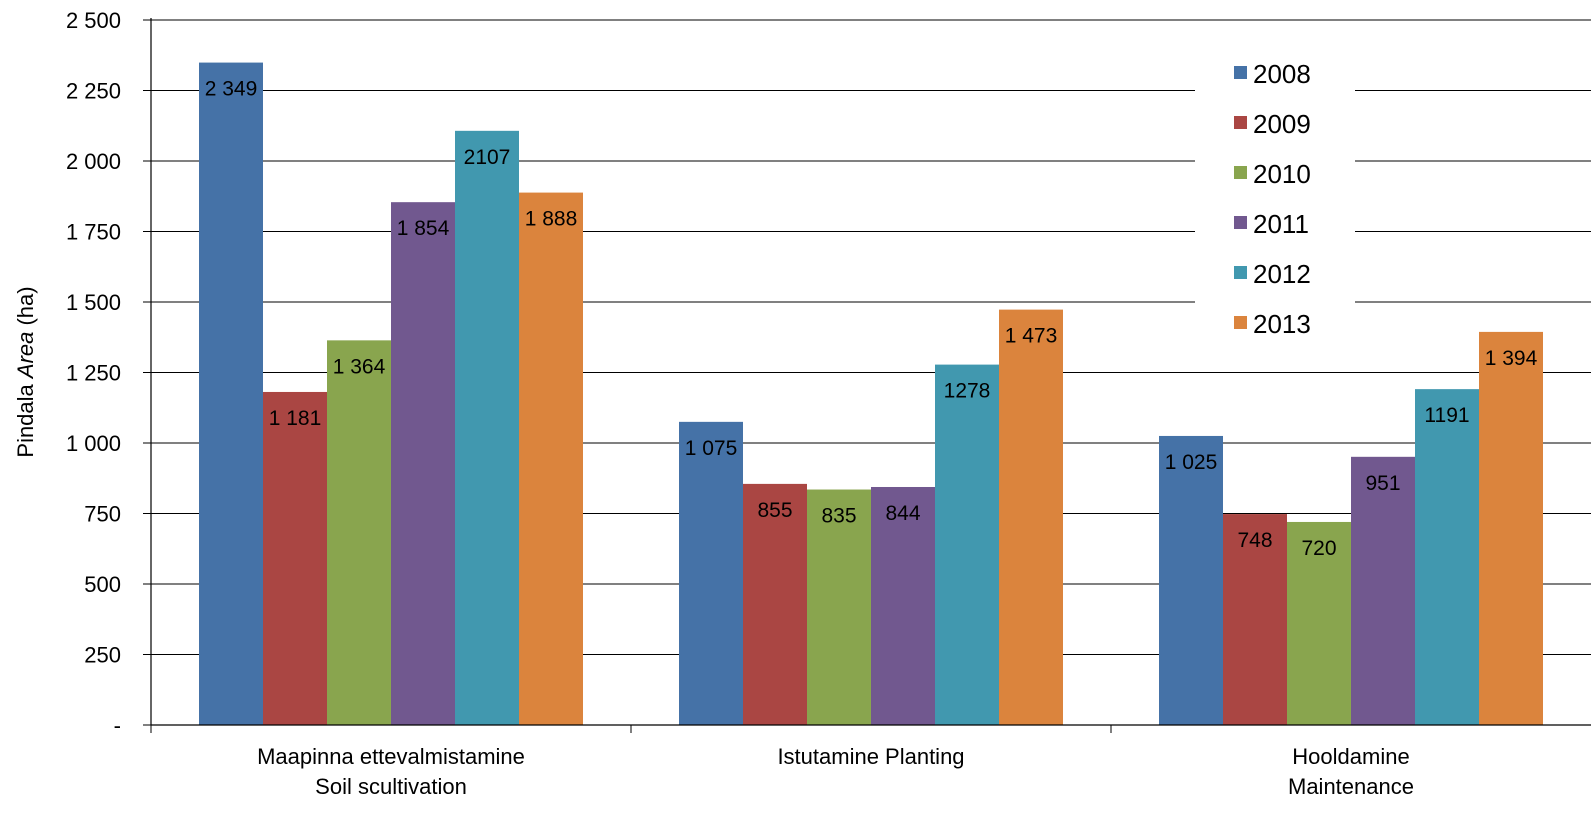  I want to click on category-label: Soil scultivation, so click(391, 786).